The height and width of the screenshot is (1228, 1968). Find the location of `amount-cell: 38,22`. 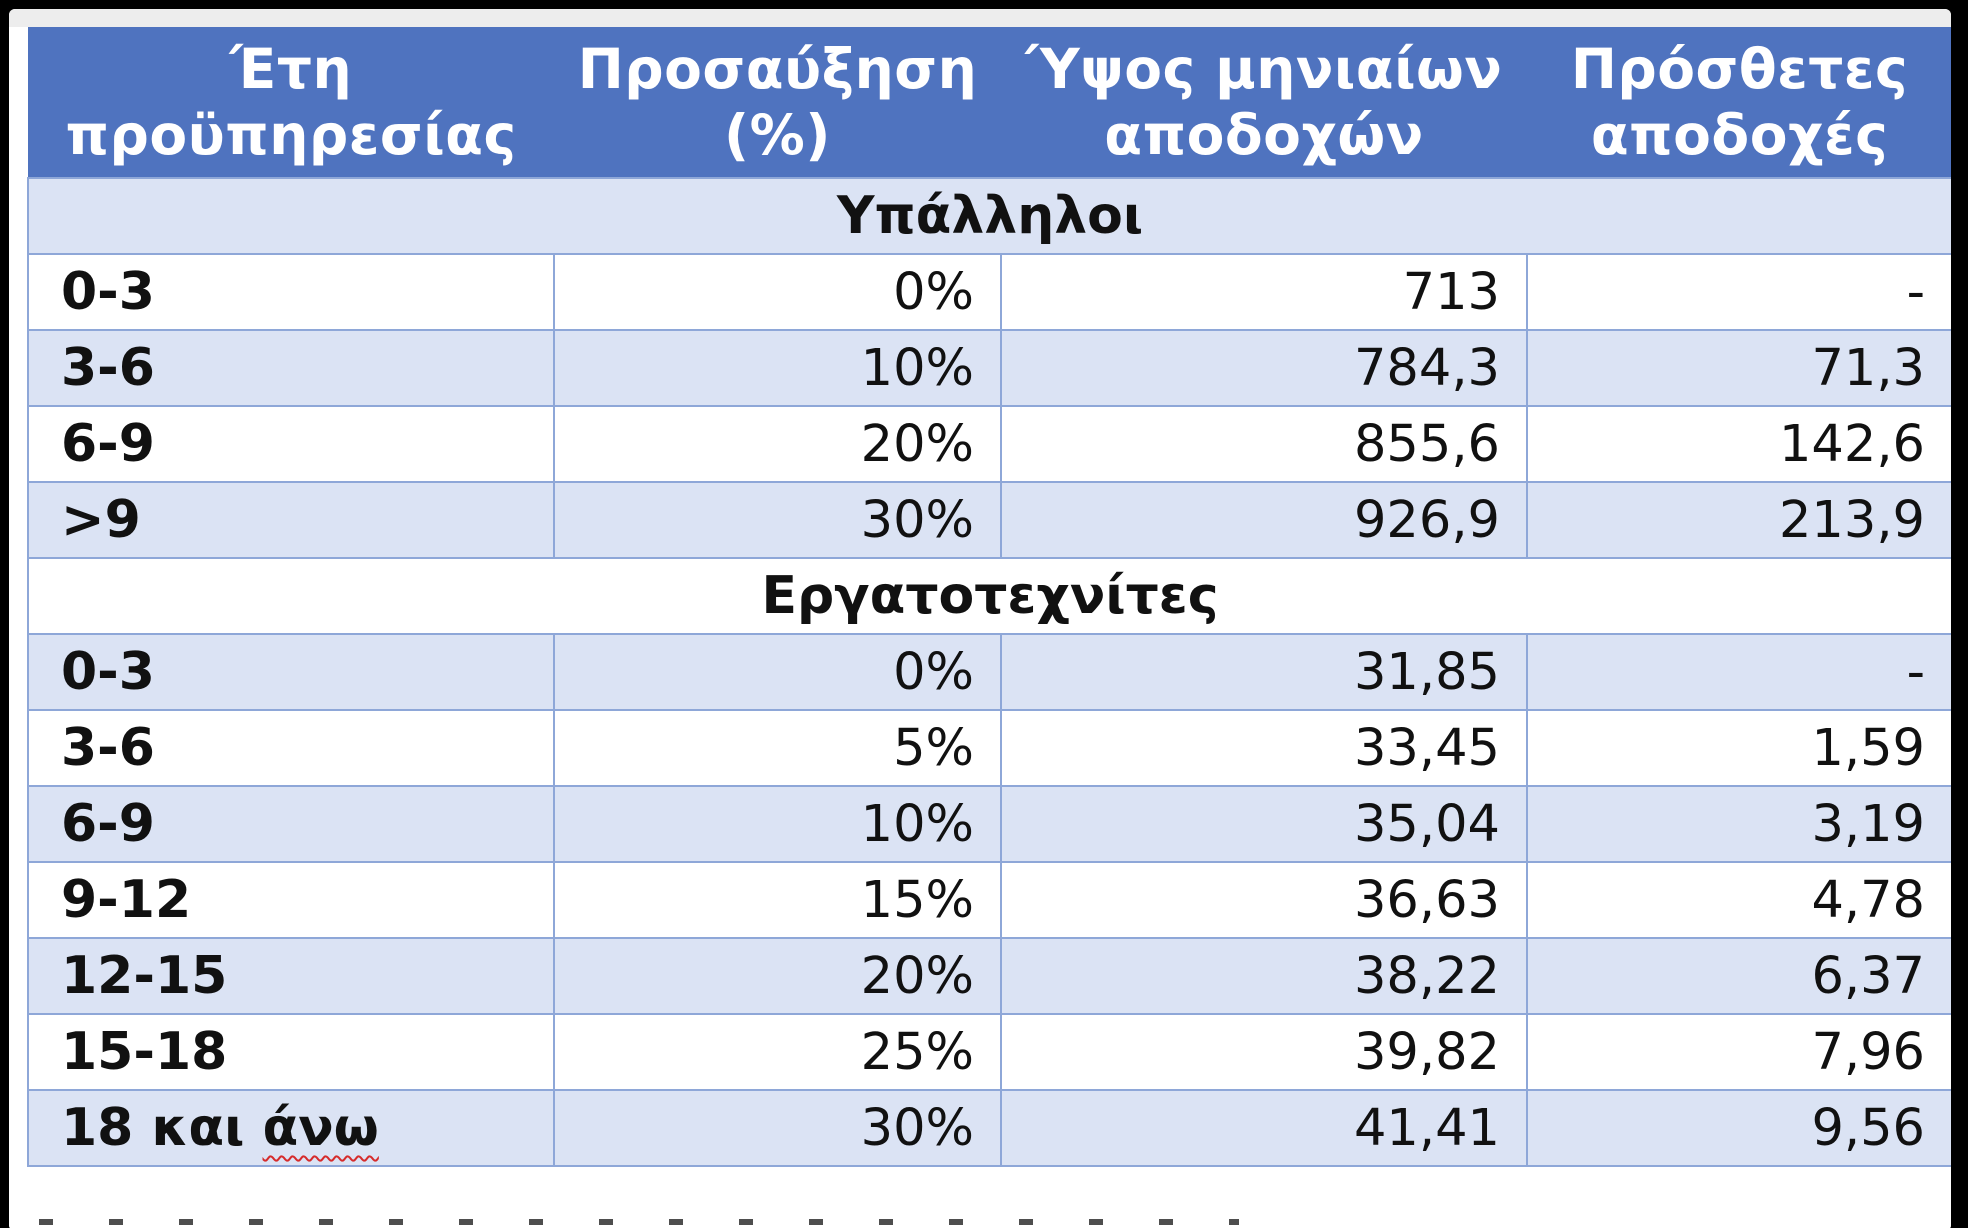

amount-cell: 38,22 is located at coordinates (1264, 976).